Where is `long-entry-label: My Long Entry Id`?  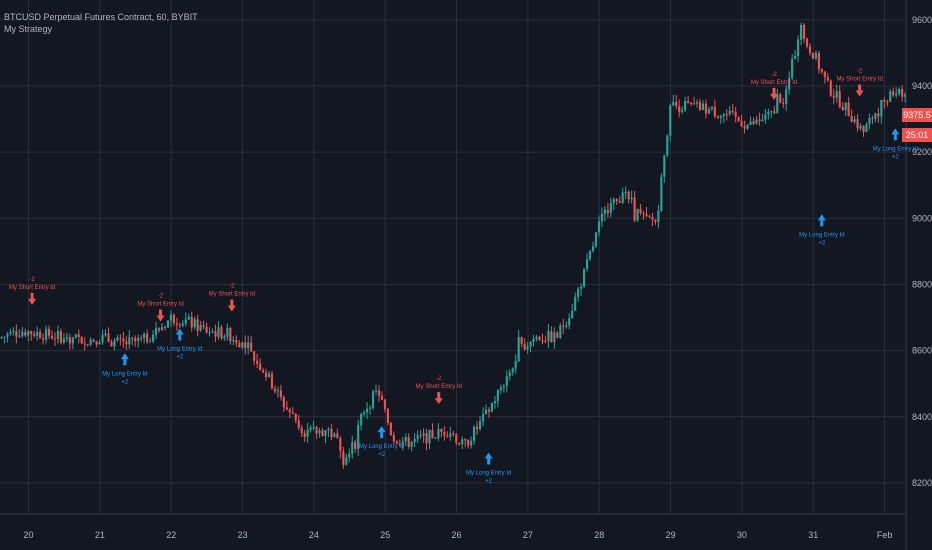
long-entry-label: My Long Entry Id is located at coordinates (488, 474).